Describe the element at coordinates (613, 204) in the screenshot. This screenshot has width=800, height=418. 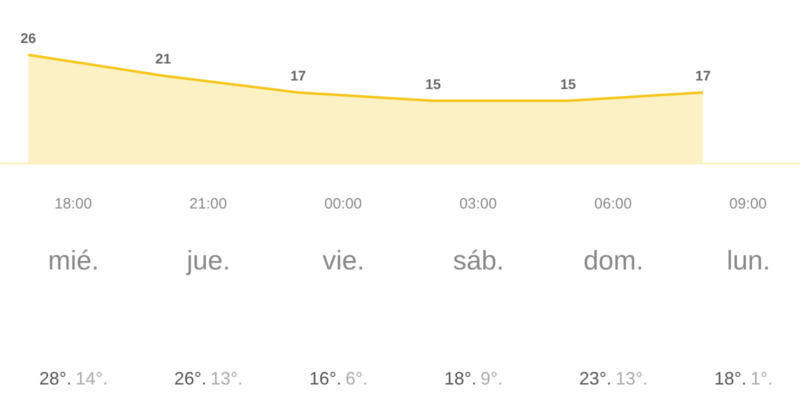
I see `x-tick-label: 06:00` at that location.